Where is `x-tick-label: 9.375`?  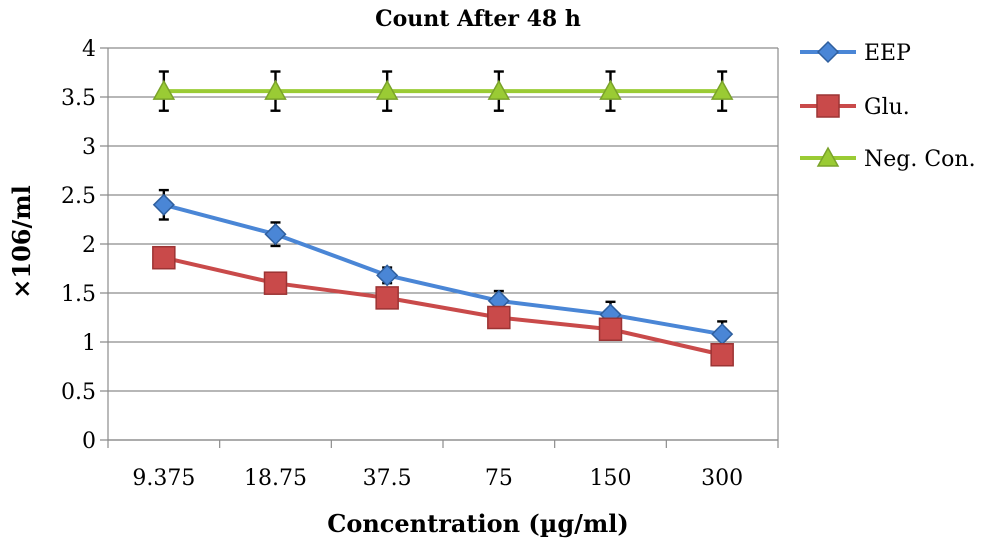
x-tick-label: 9.375 is located at coordinates (163, 478).